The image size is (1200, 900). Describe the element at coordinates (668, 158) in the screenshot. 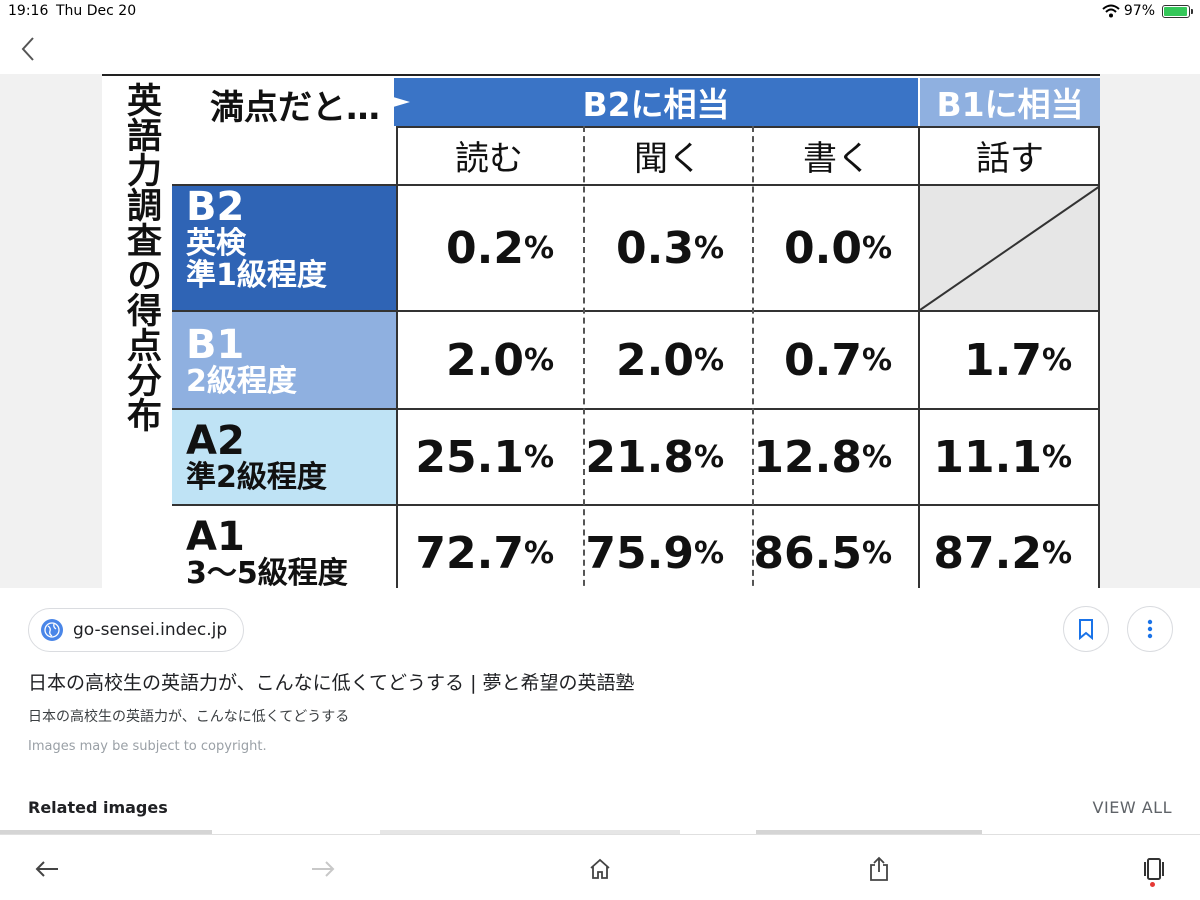

I see `skill-listening: 聞く` at that location.